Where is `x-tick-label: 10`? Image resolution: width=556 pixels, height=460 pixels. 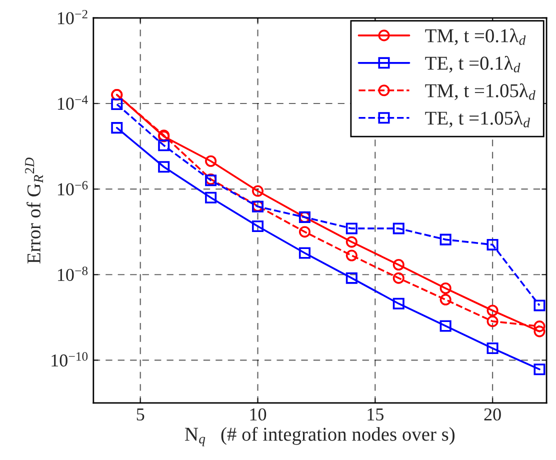
x-tick-label: 10 is located at coordinates (258, 414).